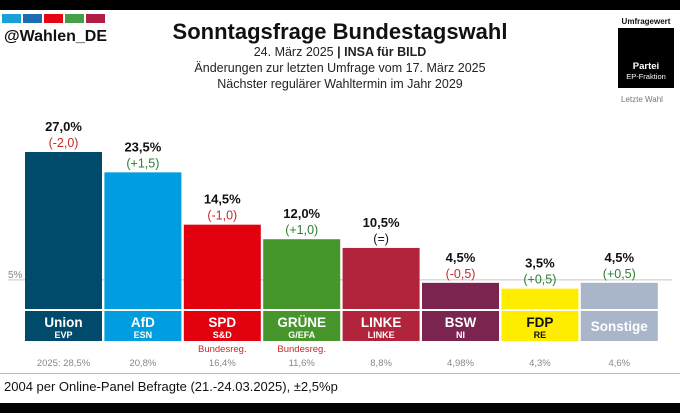 The width and height of the screenshot is (680, 413). I want to click on legend-letzte-wahl: Letzte Wahl, so click(642, 99).